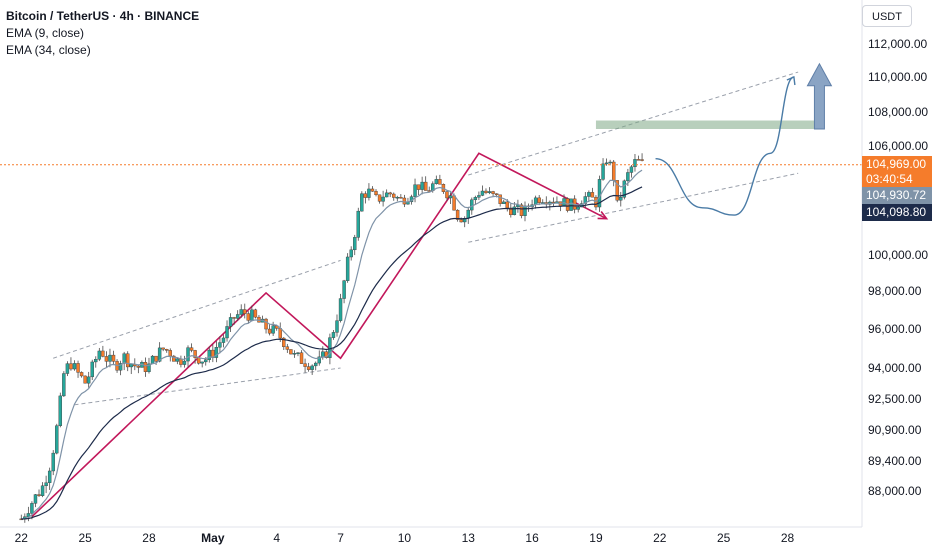 The height and width of the screenshot is (550, 932). Describe the element at coordinates (898, 146) in the screenshot. I see `y-tick-label: 106,000.00` at that location.